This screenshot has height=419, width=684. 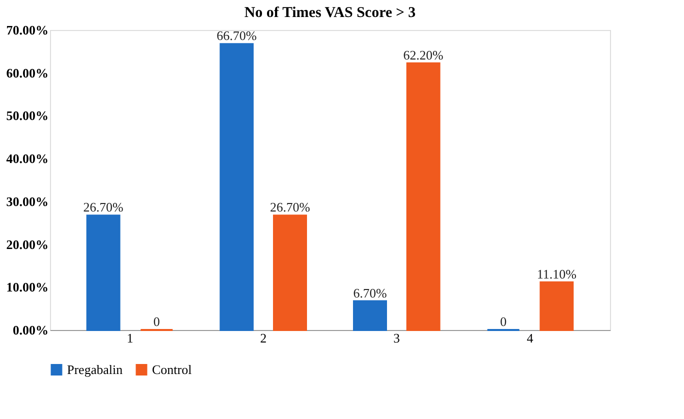 I want to click on data-label: 62.20%, so click(x=423, y=54).